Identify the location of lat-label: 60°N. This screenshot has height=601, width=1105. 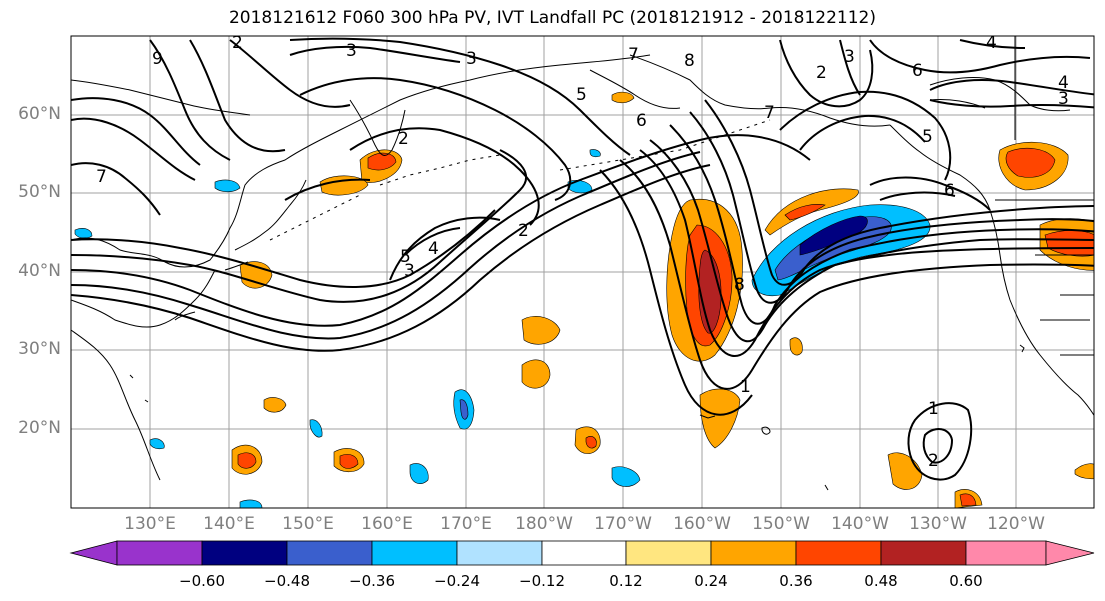
(39, 114).